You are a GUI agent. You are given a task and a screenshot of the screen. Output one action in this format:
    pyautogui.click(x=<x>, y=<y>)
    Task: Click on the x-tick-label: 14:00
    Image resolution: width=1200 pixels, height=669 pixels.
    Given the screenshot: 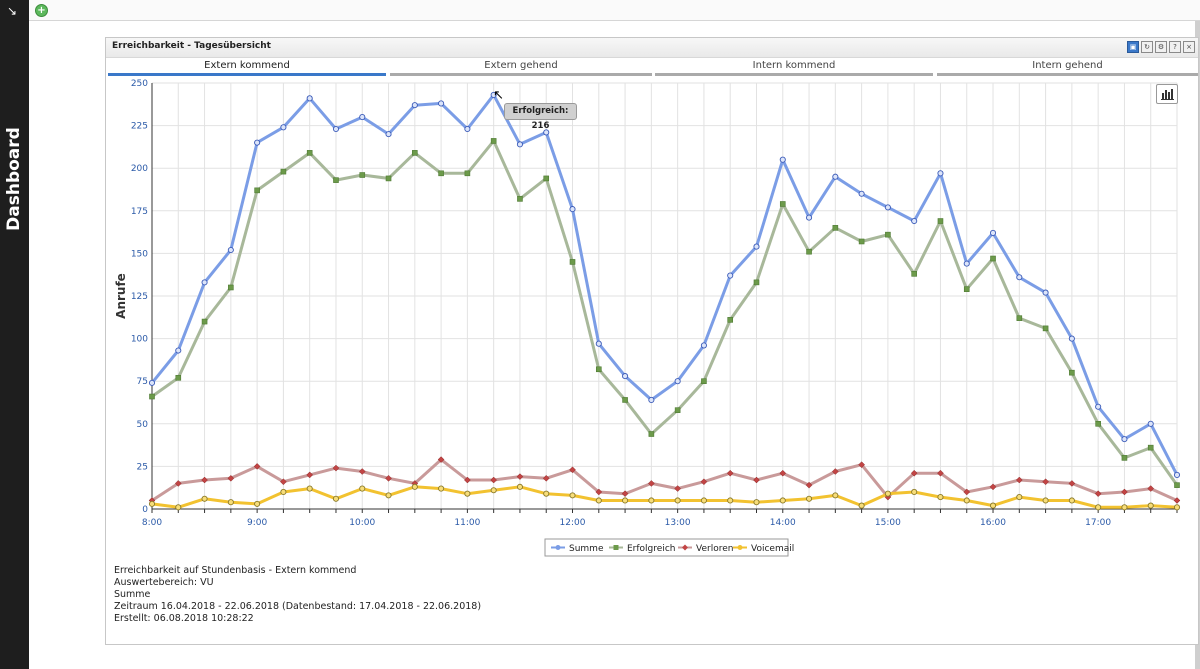 What is the action you would take?
    pyautogui.click(x=783, y=523)
    